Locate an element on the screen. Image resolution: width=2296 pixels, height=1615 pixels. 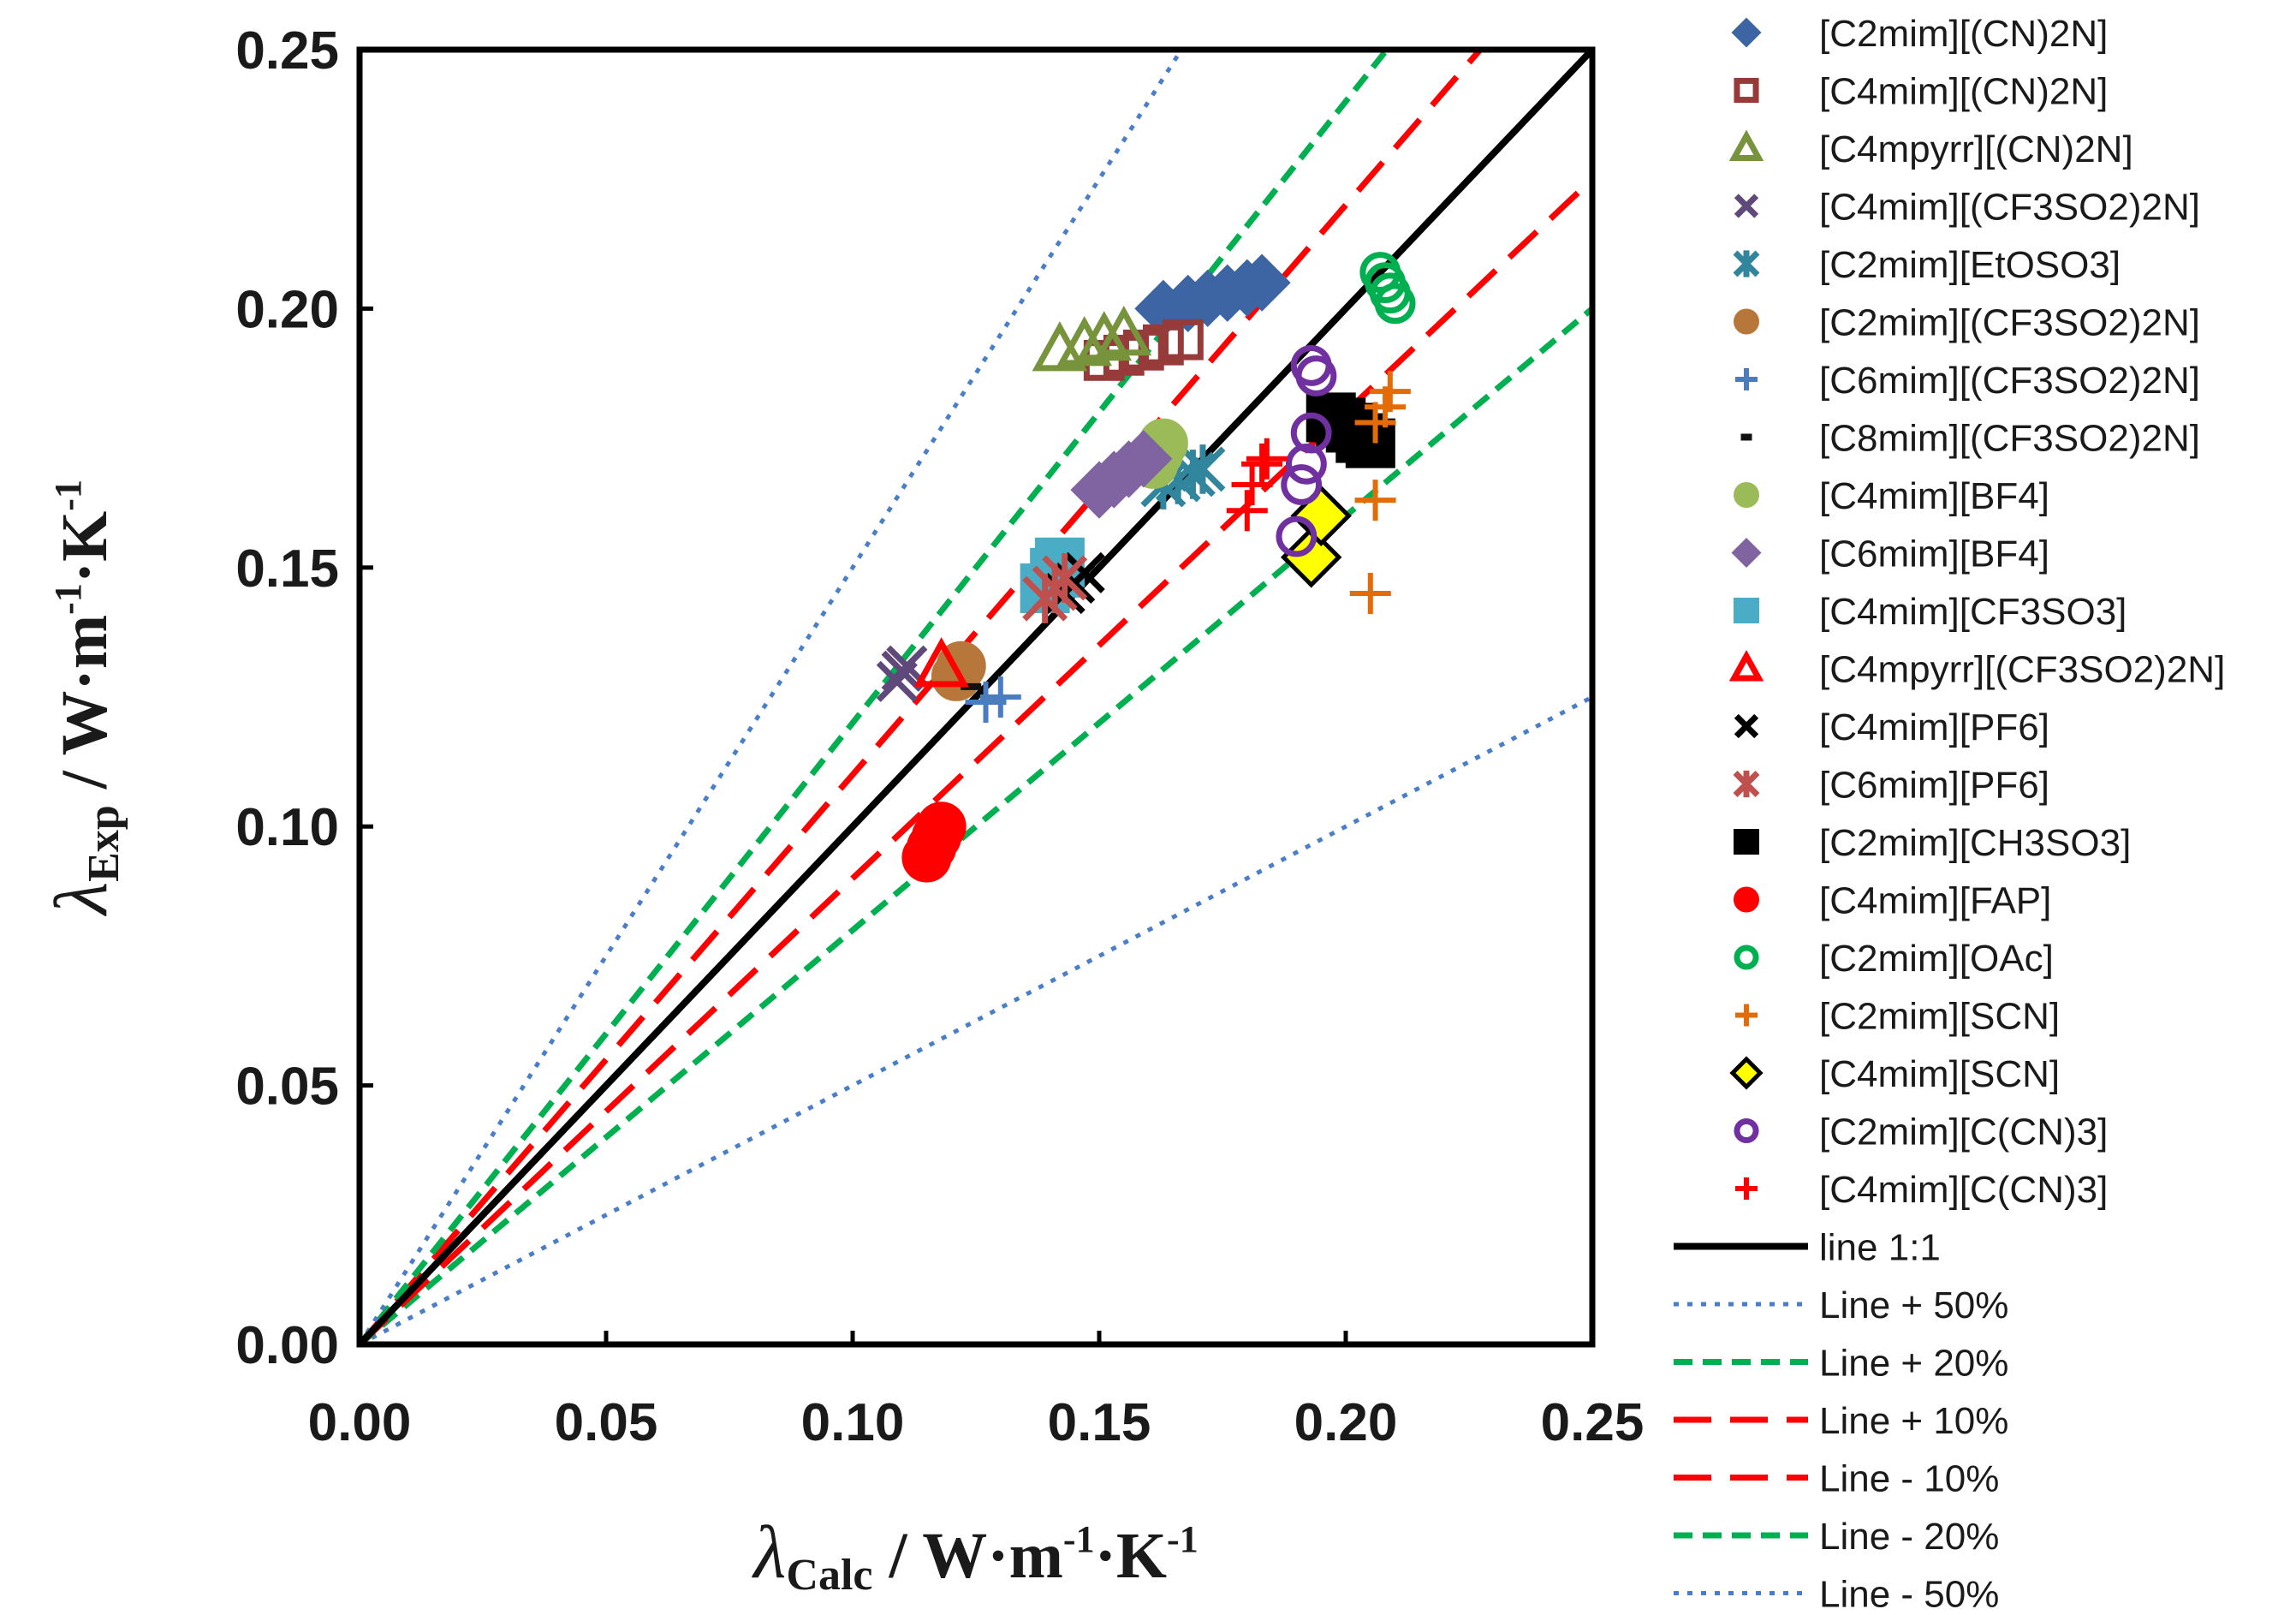
legend-item: [C6mim][(CF3SO2)2N] is located at coordinates (1967, 381).